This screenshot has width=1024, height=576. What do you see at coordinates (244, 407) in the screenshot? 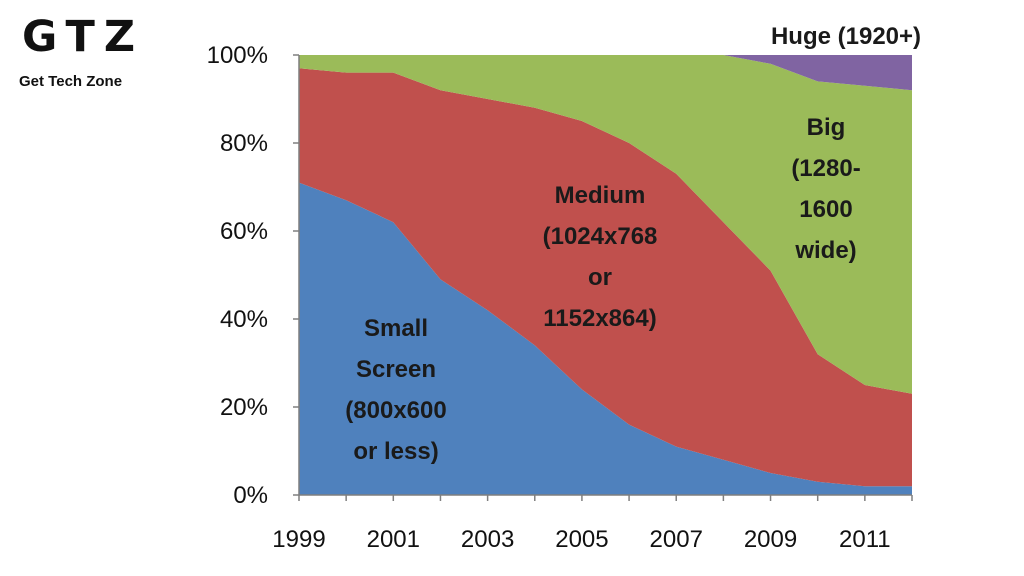
I see `y-tick-label: 20%` at bounding box center [244, 407].